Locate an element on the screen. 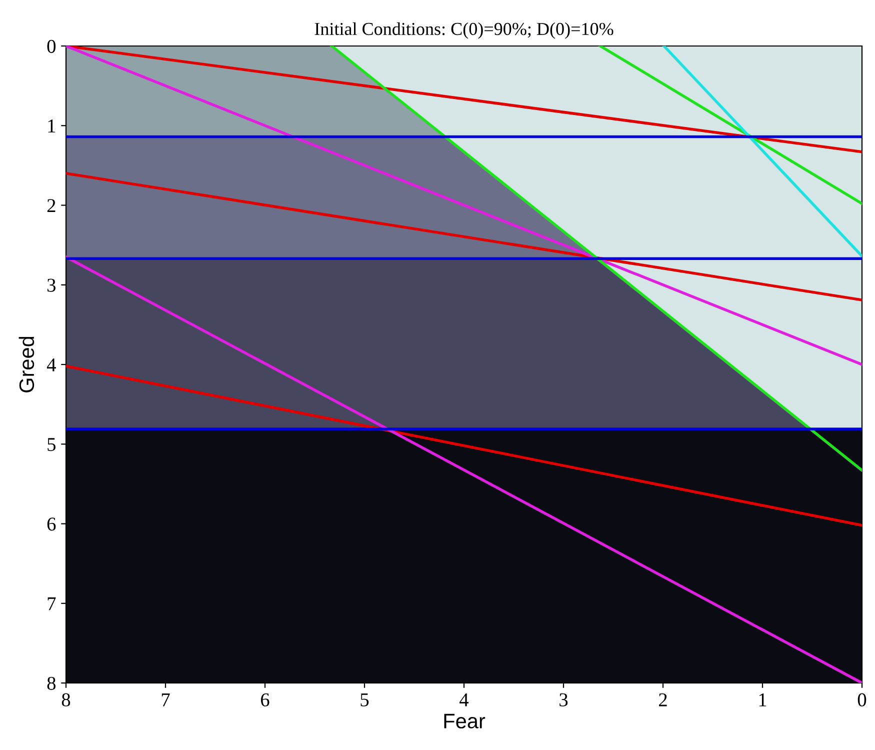  y-tick-label: 2 is located at coordinates (51, 205).